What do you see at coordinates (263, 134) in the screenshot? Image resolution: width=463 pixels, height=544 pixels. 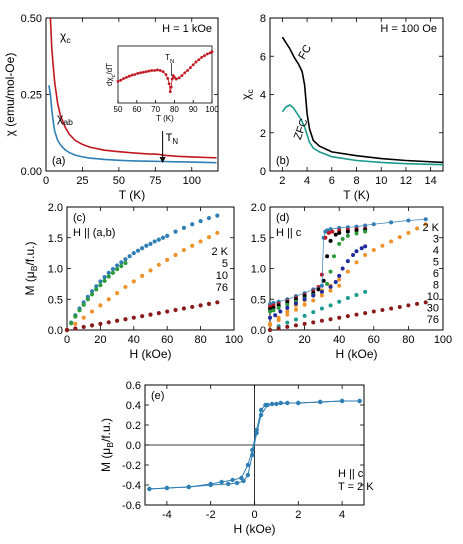 I see `y-tick-label: 2` at bounding box center [263, 134].